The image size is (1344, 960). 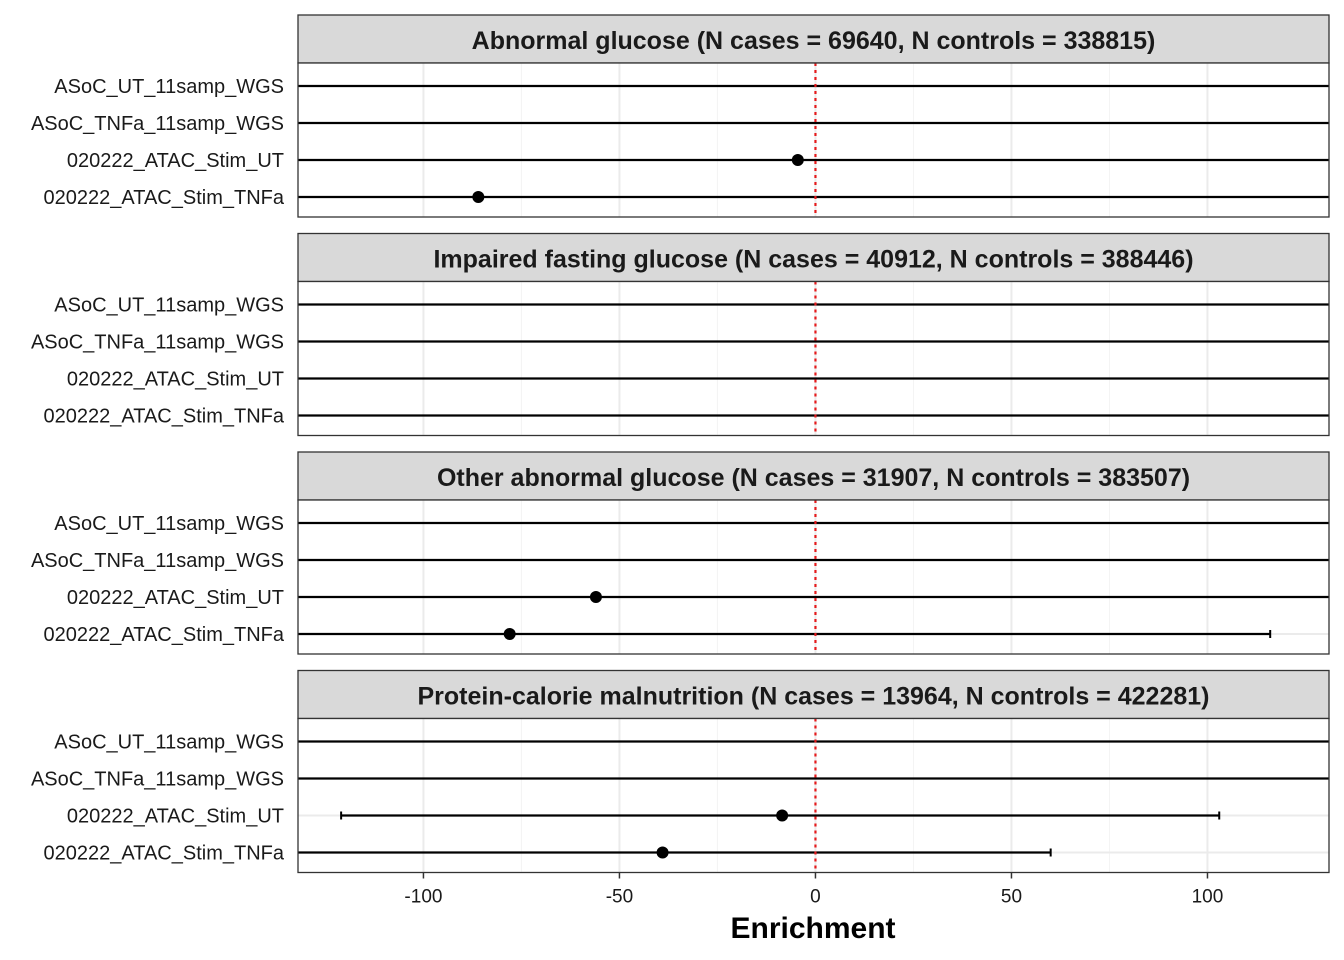 What do you see at coordinates (1208, 897) in the screenshot?
I see `x-tick-label: 100` at bounding box center [1208, 897].